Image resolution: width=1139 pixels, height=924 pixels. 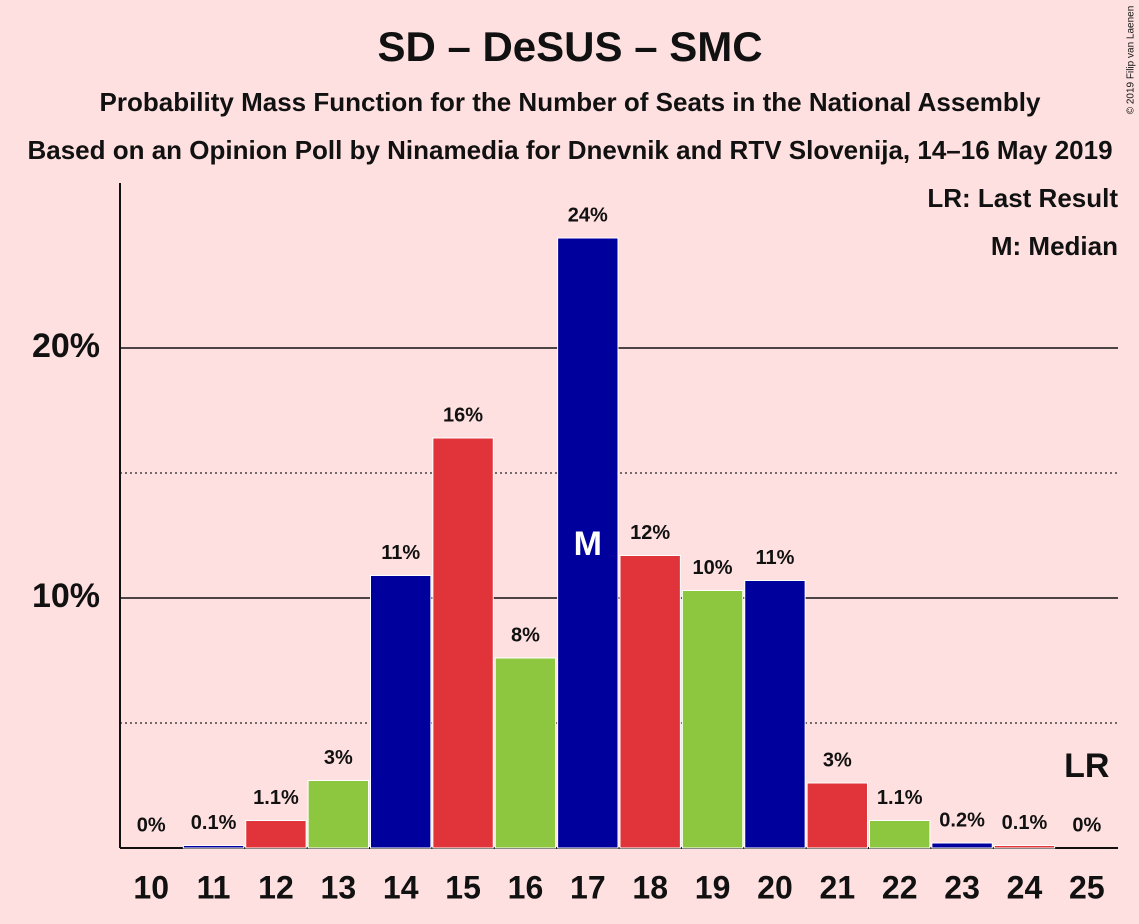 What do you see at coordinates (900, 887) in the screenshot?
I see `x-tick-label: 22` at bounding box center [900, 887].